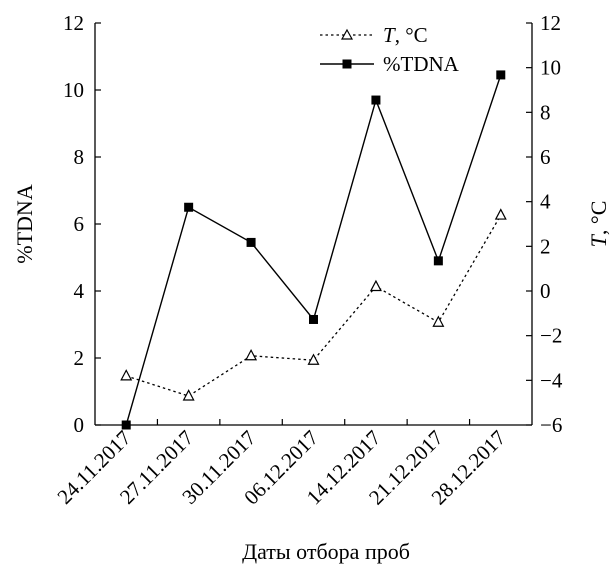 This screenshot has height=566, width=613. I want to click on y-right-axis-title: T, °C, so click(598, 224).